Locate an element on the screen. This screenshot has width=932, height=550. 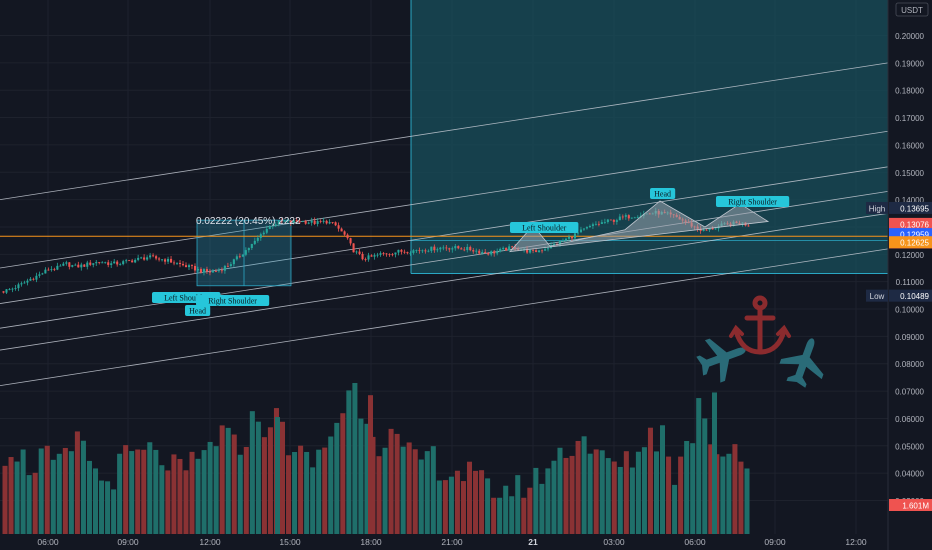
measure-box is located at coordinates (244, 253).